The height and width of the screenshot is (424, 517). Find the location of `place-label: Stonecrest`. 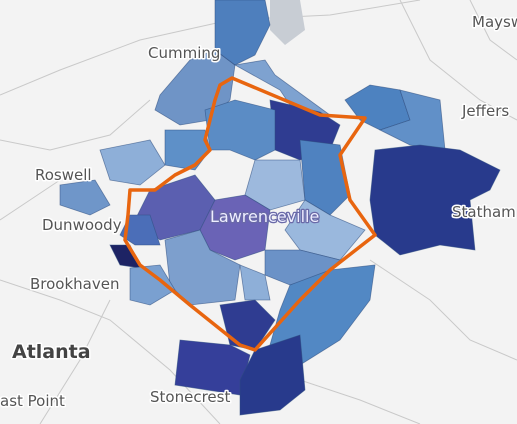

place-label: Stonecrest is located at coordinates (190, 397).